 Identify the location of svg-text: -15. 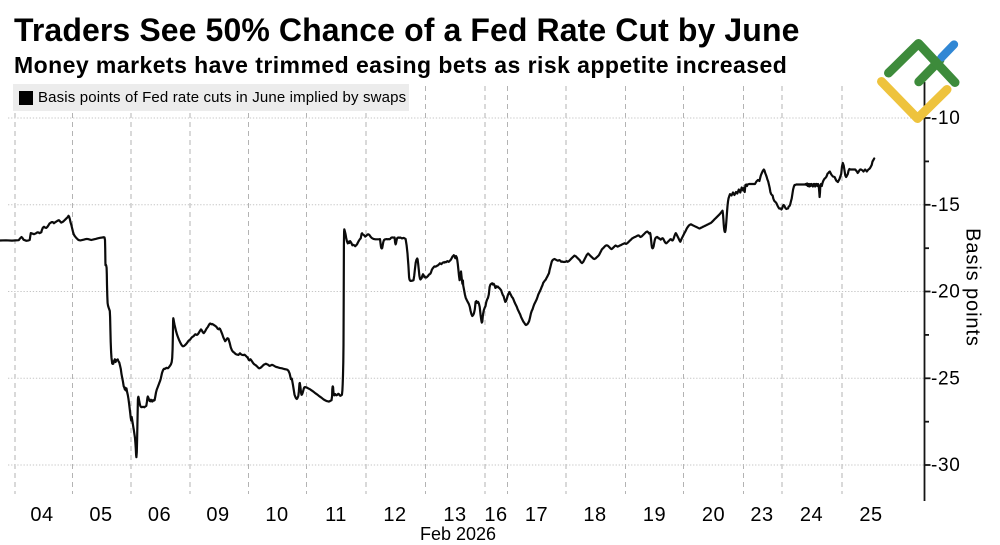
(946, 205).